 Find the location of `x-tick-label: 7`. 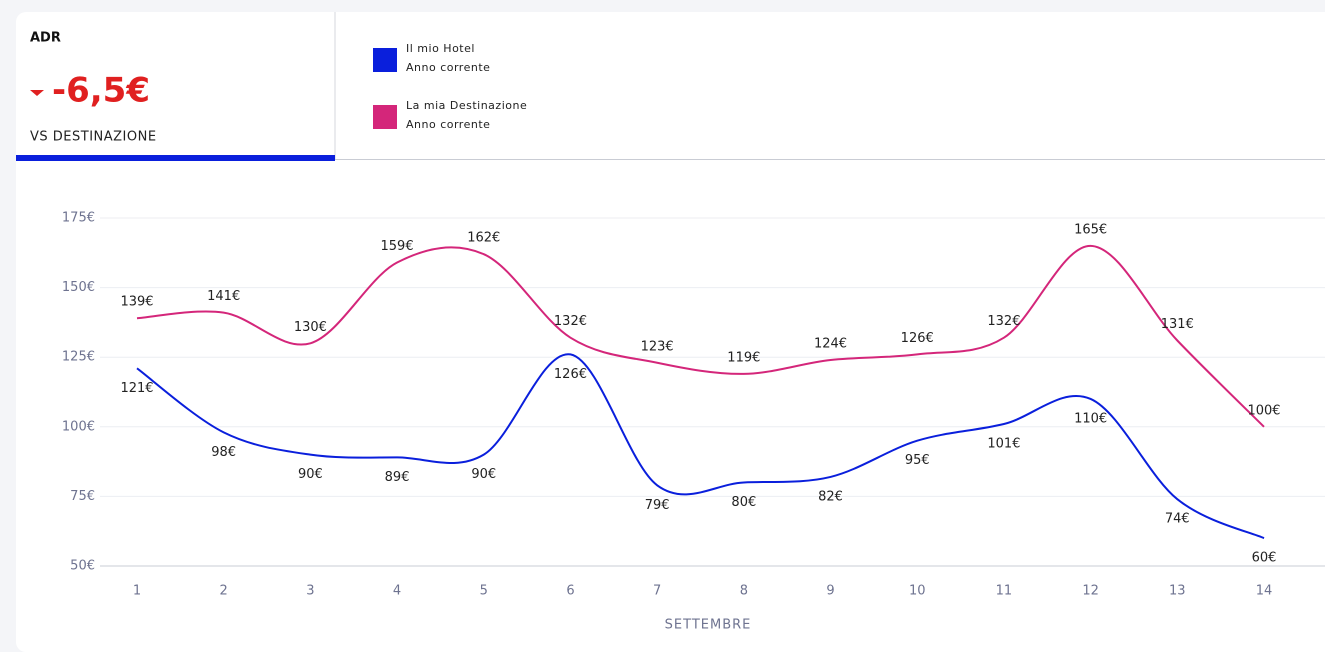

x-tick-label: 7 is located at coordinates (657, 591).